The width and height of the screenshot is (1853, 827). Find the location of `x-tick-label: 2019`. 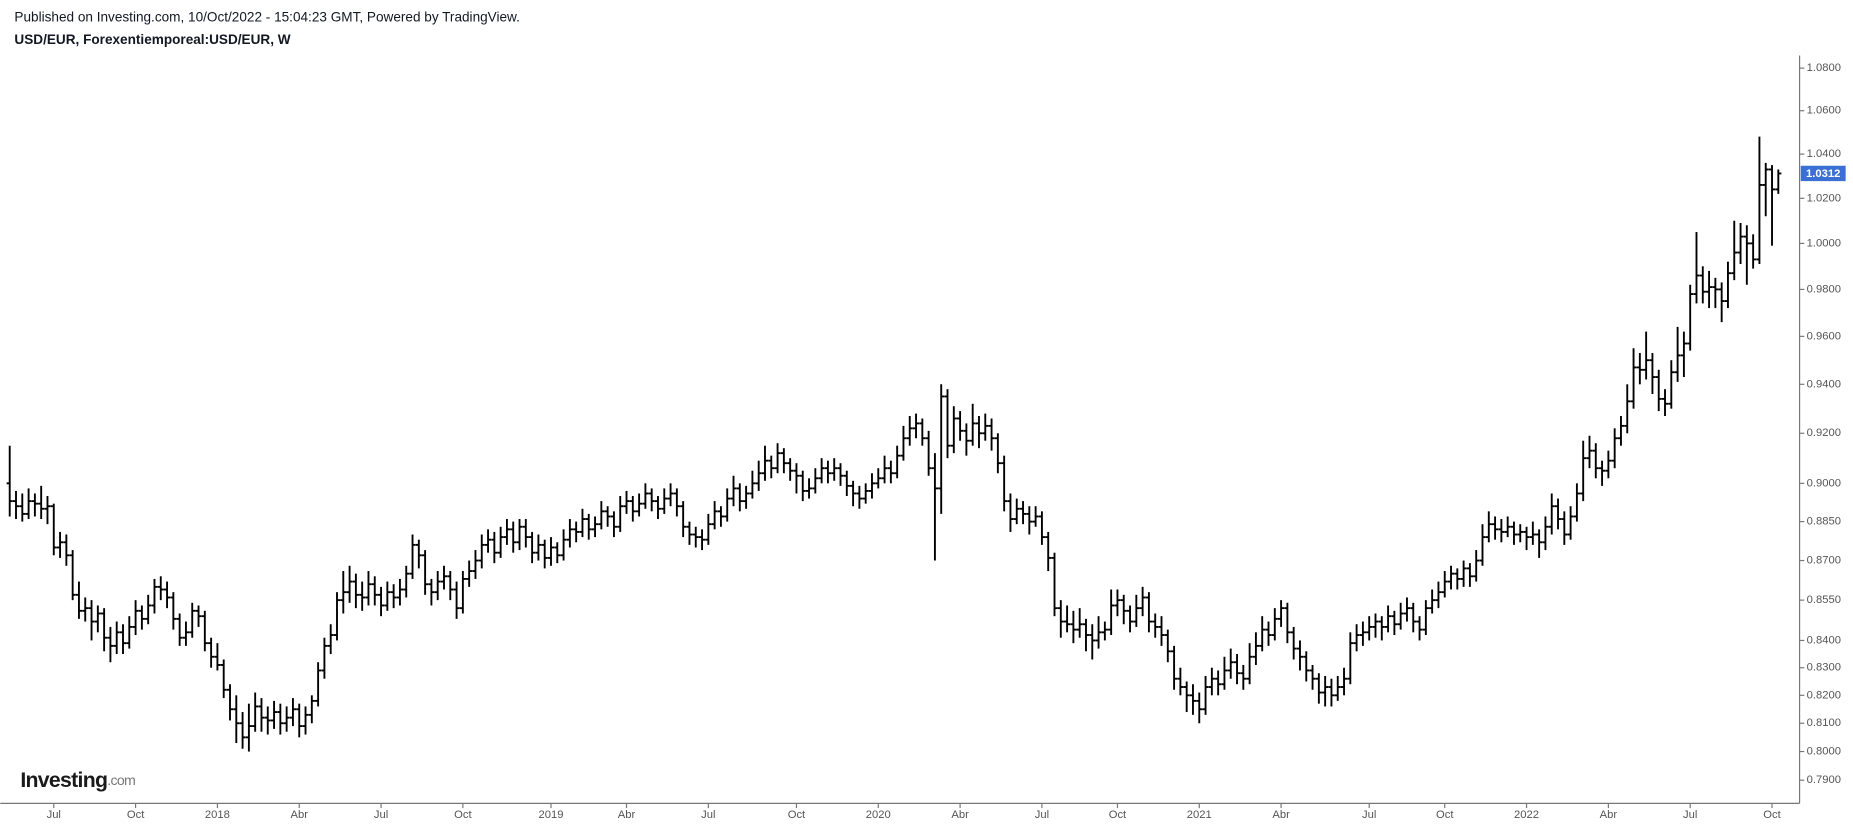

x-tick-label: 2019 is located at coordinates (551, 815).